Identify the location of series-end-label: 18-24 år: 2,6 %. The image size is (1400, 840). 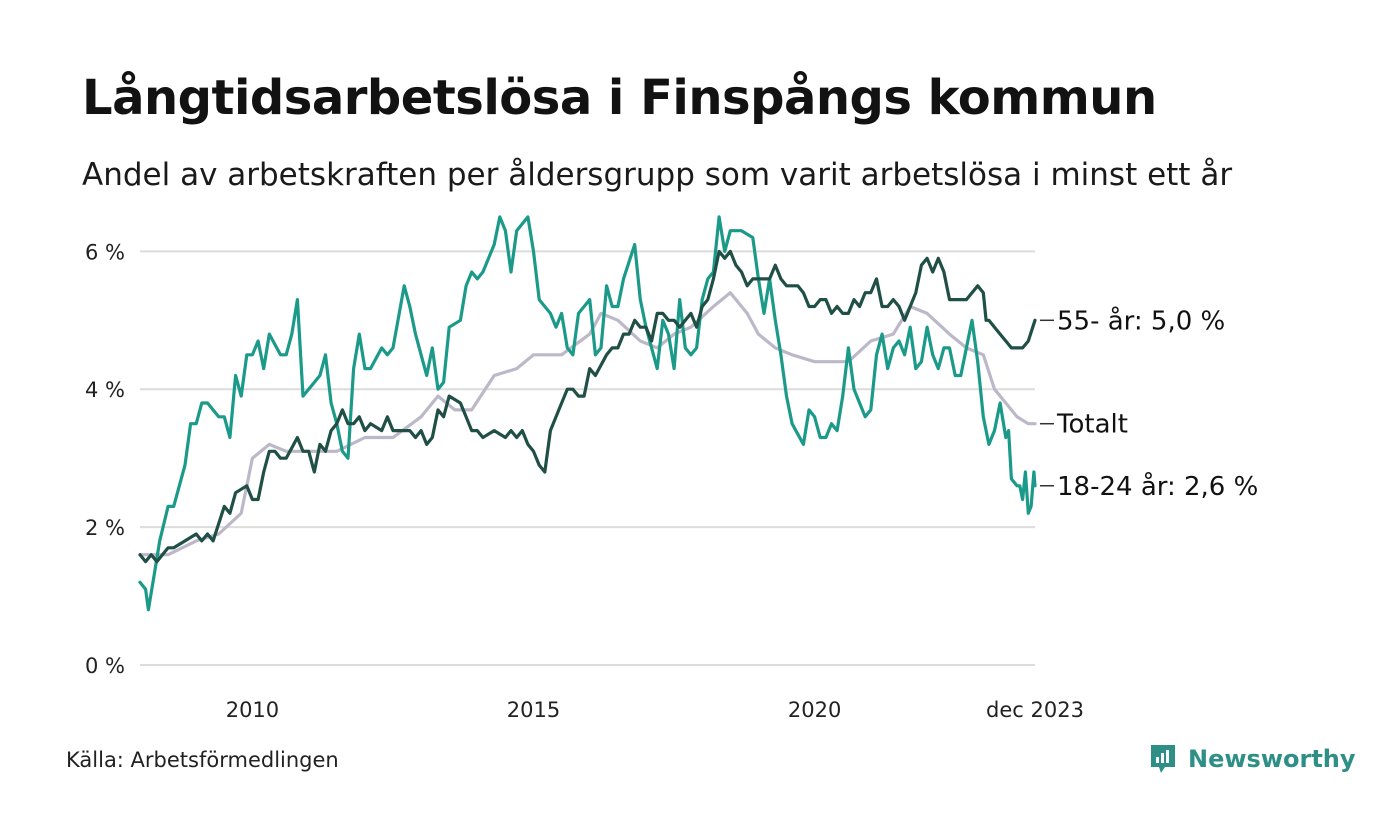
(1157, 486).